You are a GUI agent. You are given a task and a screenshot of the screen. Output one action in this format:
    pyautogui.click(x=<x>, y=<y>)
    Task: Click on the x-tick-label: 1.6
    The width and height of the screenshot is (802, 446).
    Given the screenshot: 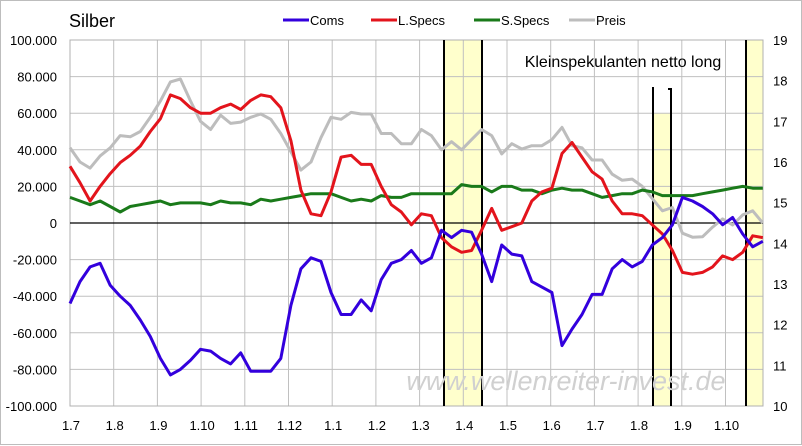 What is the action you would take?
    pyautogui.click(x=552, y=425)
    